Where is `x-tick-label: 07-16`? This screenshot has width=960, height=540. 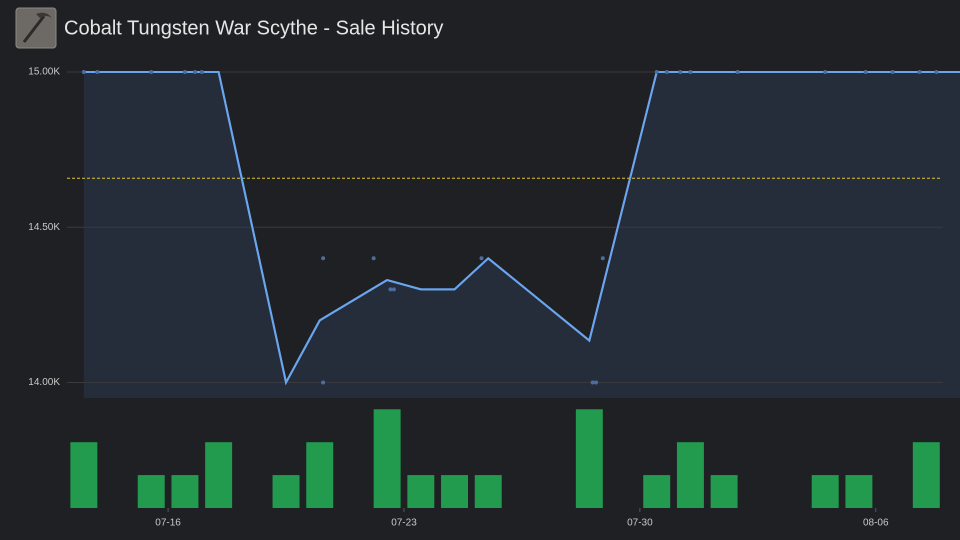 x-tick-label: 07-16 is located at coordinates (168, 523).